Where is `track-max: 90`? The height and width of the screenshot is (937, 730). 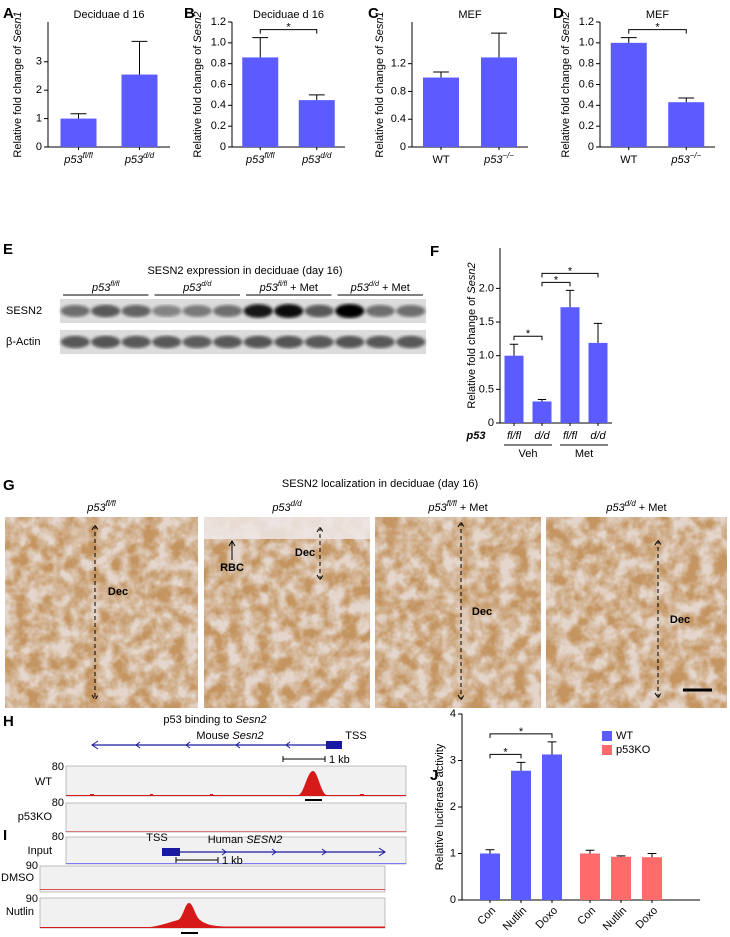 track-max: 90 is located at coordinates (32, 866).